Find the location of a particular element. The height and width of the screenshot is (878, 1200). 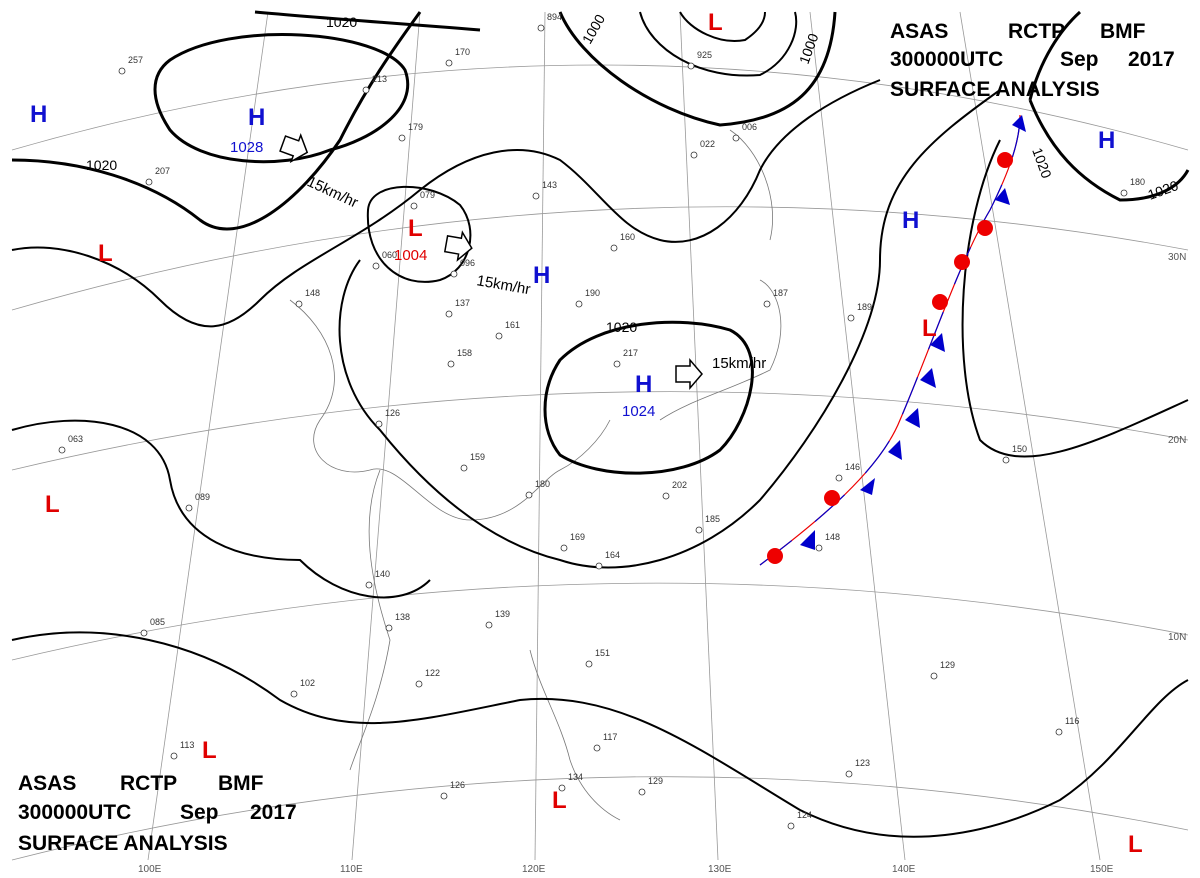

station-pressure: 134 is located at coordinates (575, 777).